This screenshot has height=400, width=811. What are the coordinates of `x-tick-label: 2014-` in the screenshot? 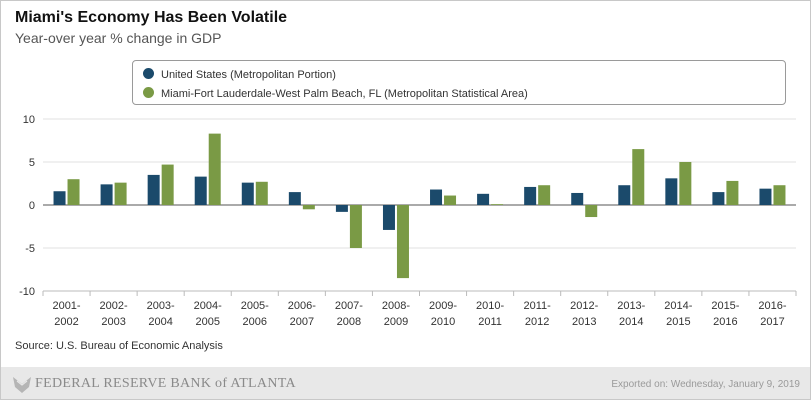 It's located at (678, 306).